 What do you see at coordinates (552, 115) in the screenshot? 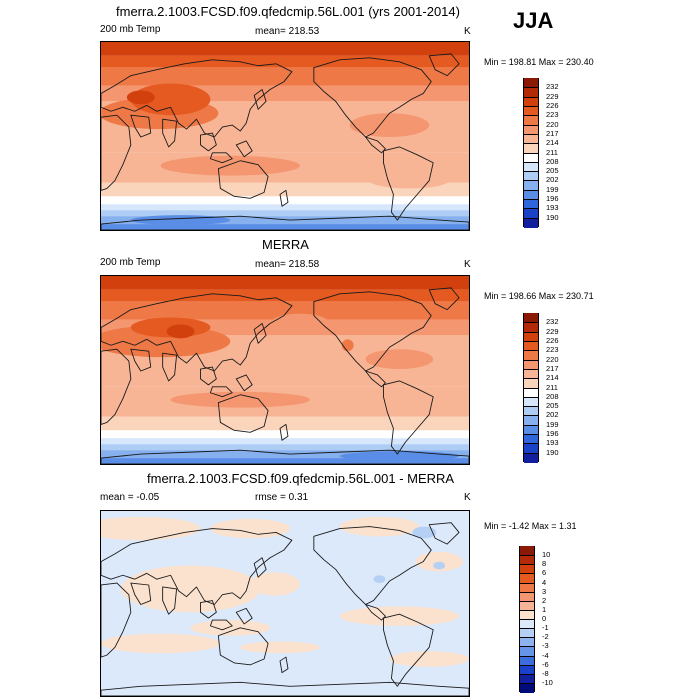
I see `colorbar-tick-label: 223` at bounding box center [552, 115].